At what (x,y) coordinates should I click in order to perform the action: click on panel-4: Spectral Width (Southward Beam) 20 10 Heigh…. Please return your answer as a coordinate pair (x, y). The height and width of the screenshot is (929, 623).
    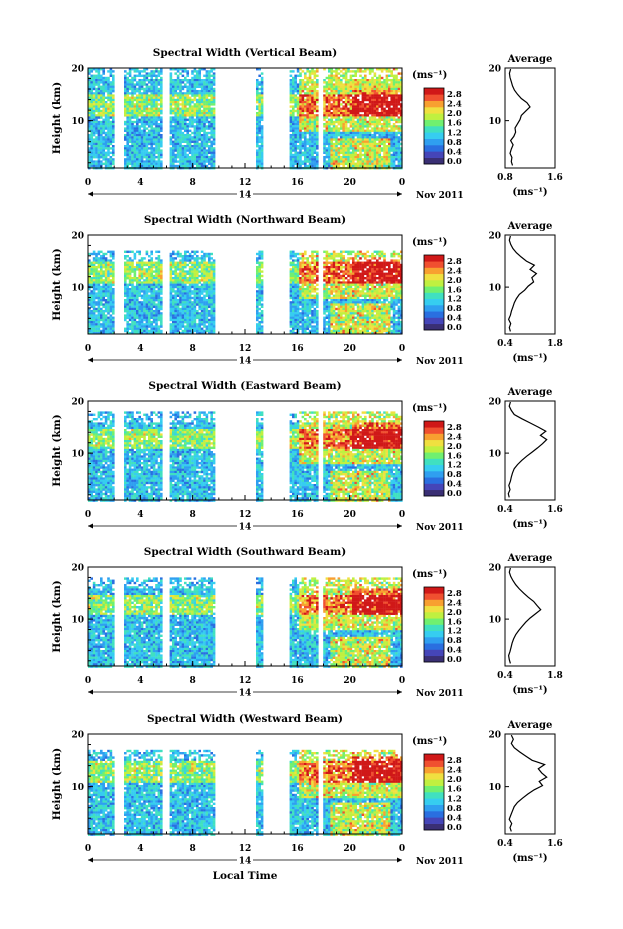
    Looking at the image, I should click on (307, 622).